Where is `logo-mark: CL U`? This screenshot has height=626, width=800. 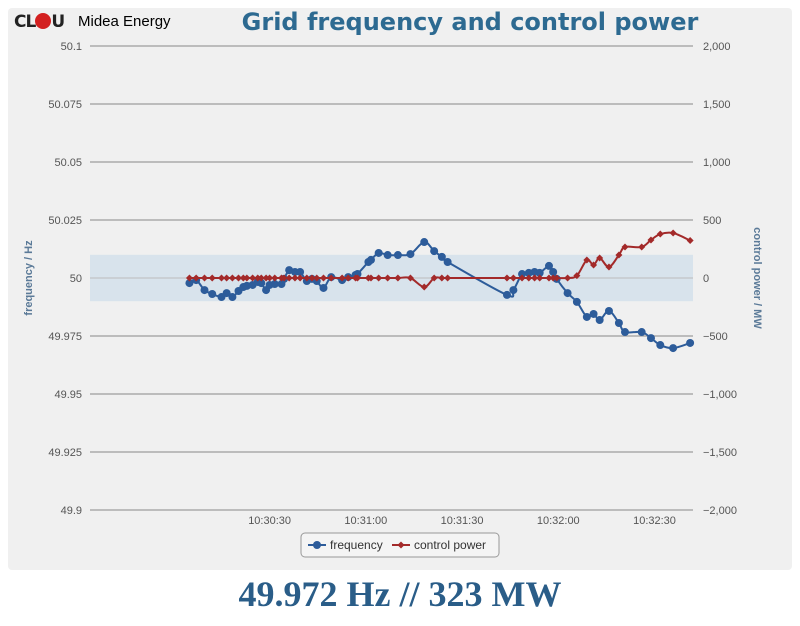
logo-mark: CL U is located at coordinates (39, 22).